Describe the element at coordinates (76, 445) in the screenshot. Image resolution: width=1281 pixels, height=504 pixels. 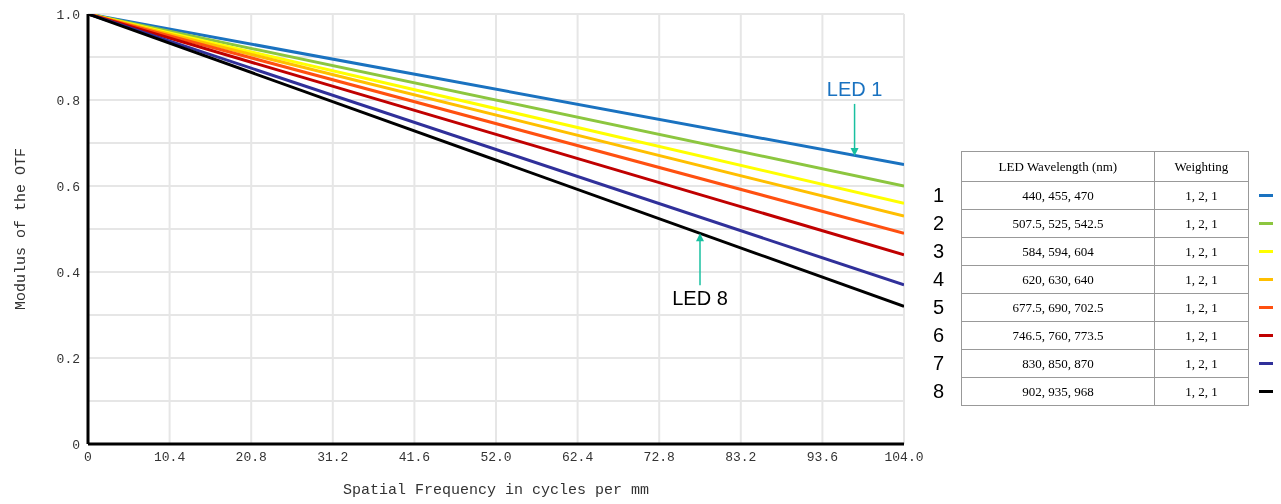
I see `y-tick-label: 0` at that location.